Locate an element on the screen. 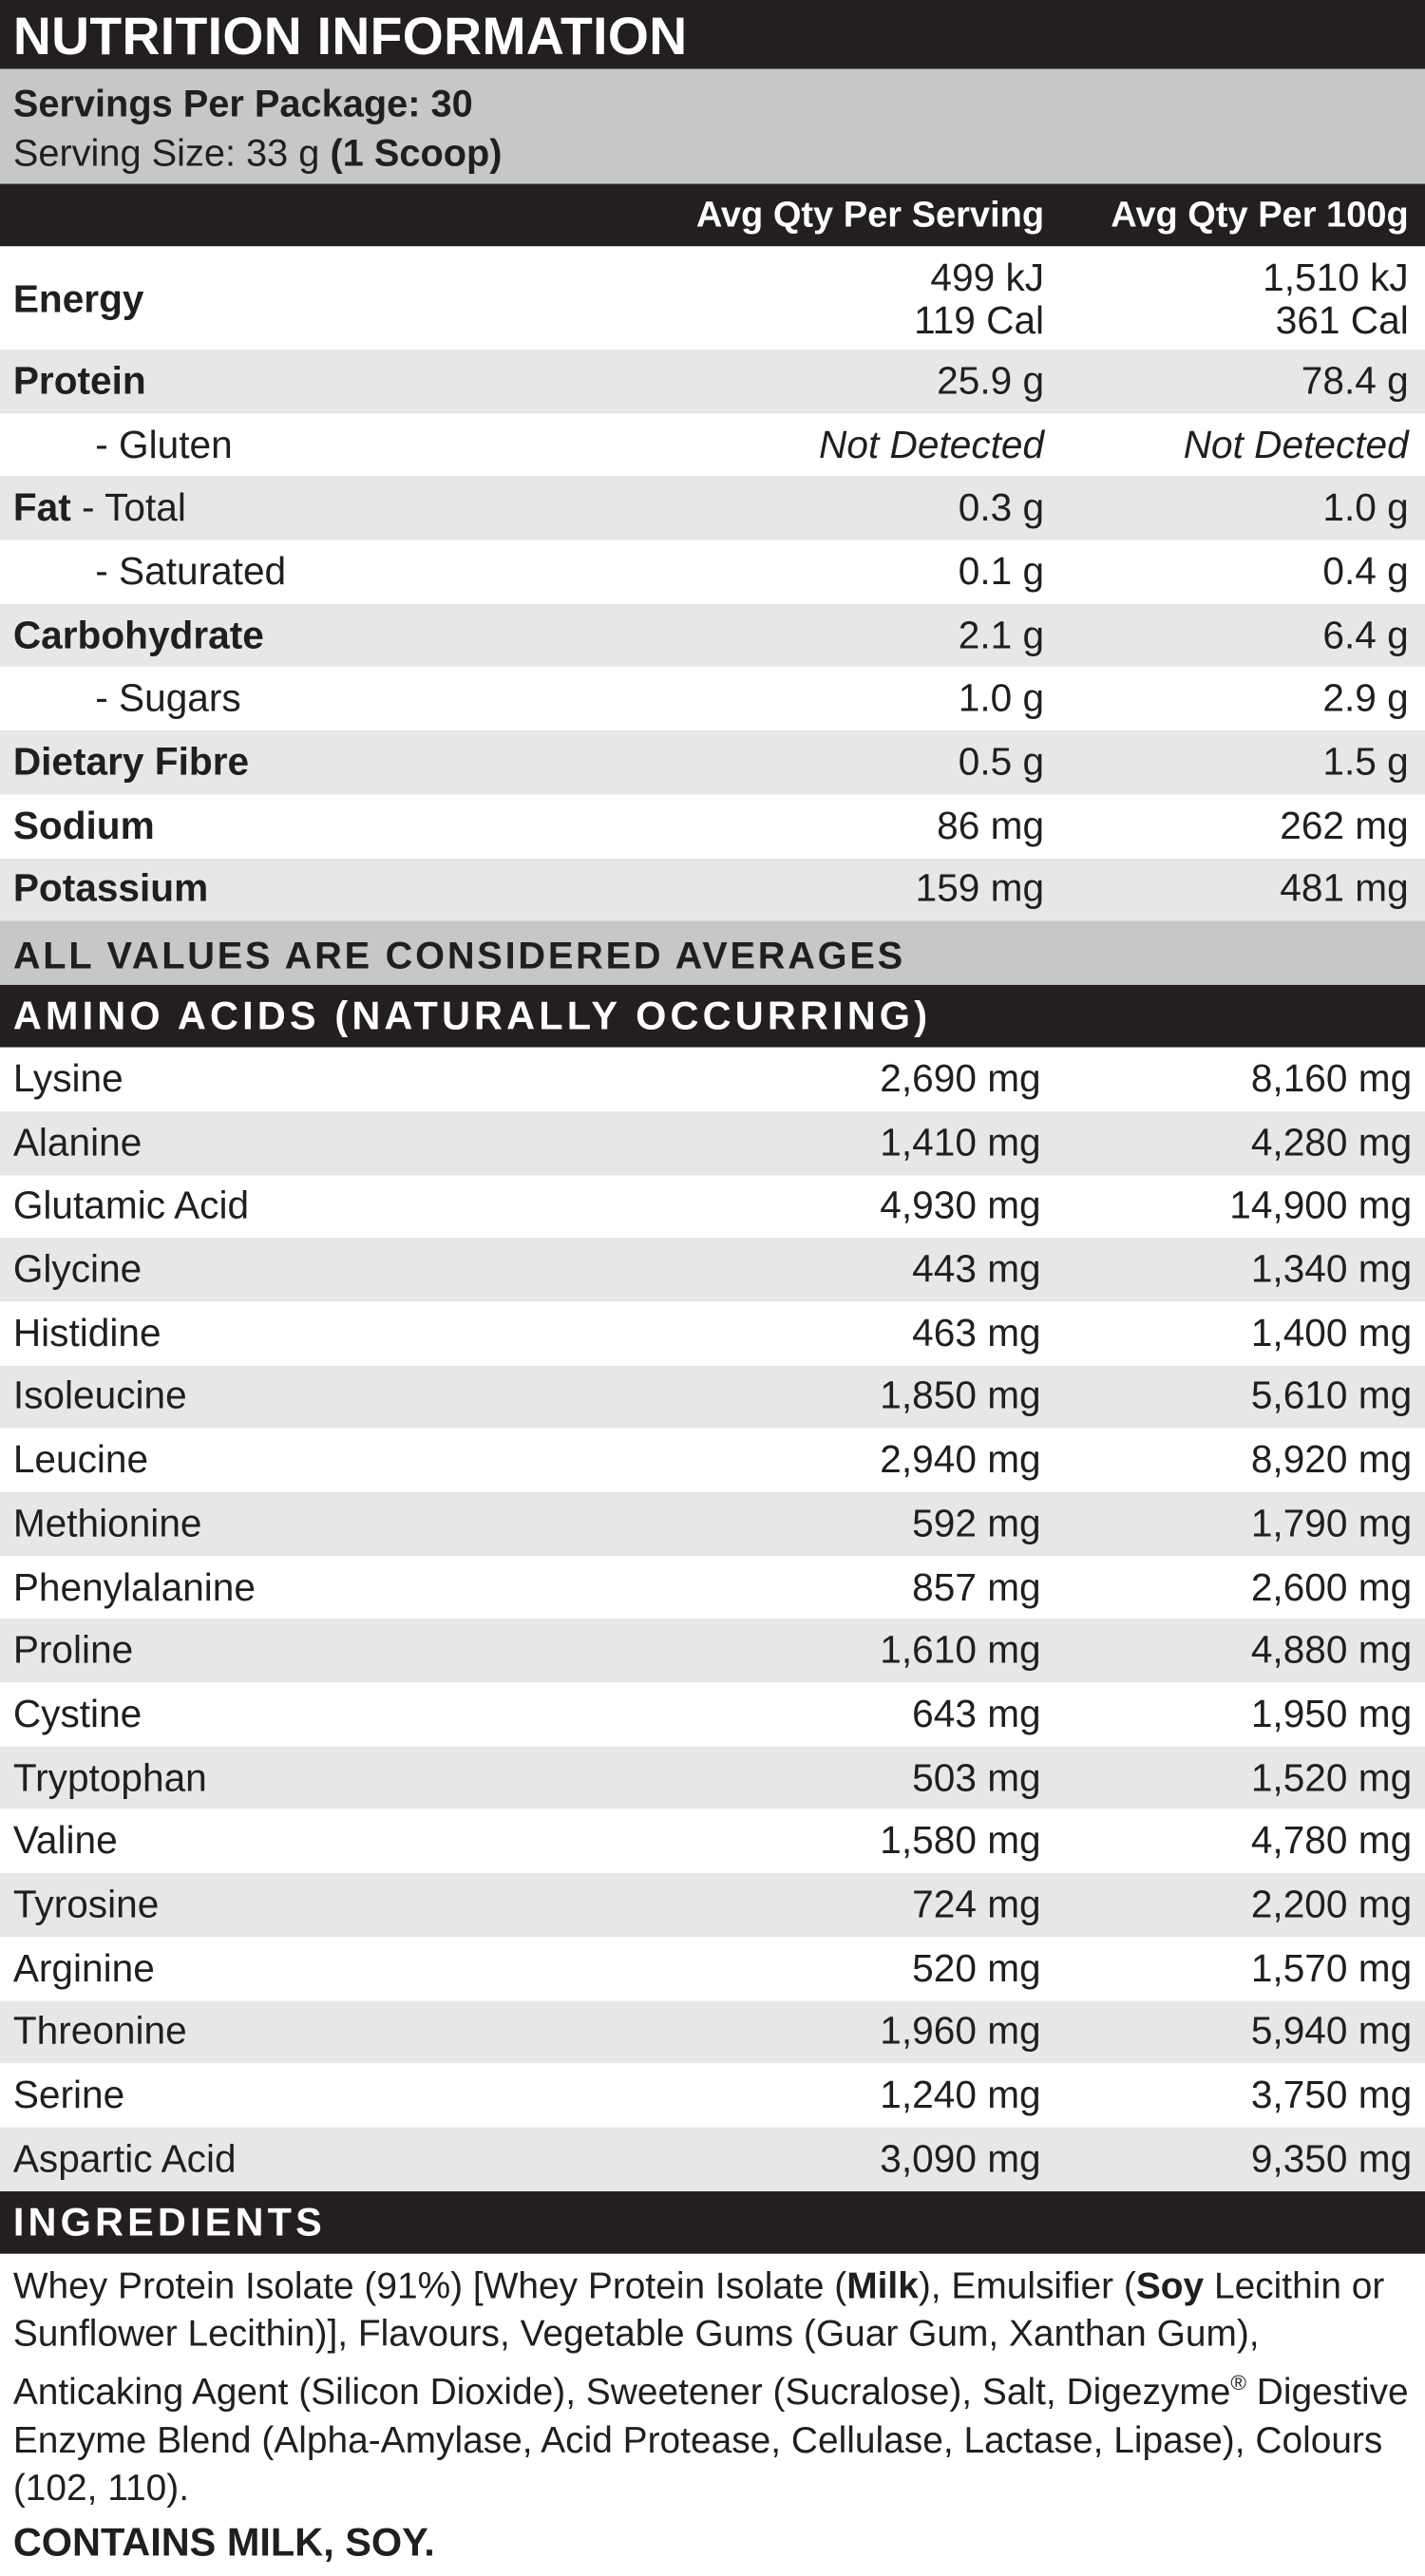 The image size is (1425, 2576). amino-value: 2,690 mg is located at coordinates (960, 1078).